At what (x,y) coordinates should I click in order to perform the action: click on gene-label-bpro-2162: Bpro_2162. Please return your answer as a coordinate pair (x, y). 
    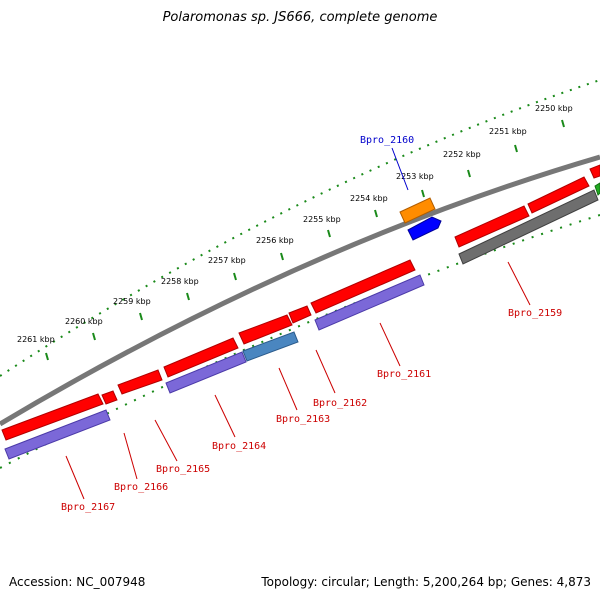
    Looking at the image, I should click on (340, 403).